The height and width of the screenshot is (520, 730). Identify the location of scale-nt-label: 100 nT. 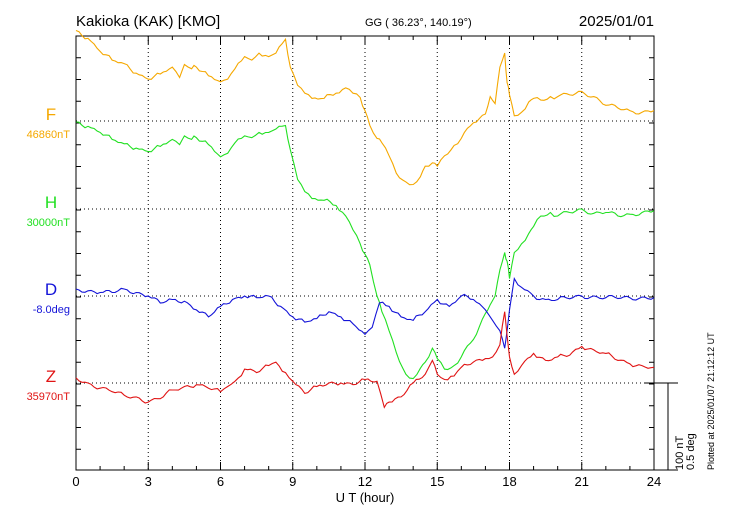
(680, 452).